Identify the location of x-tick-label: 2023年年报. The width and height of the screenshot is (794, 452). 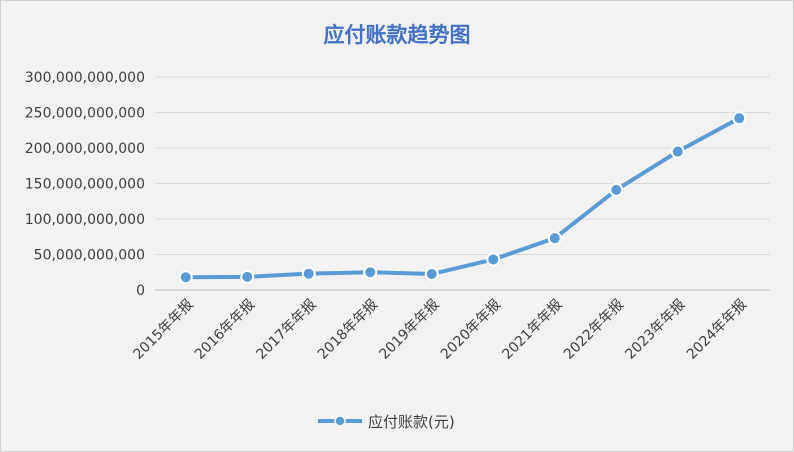
(655, 330).